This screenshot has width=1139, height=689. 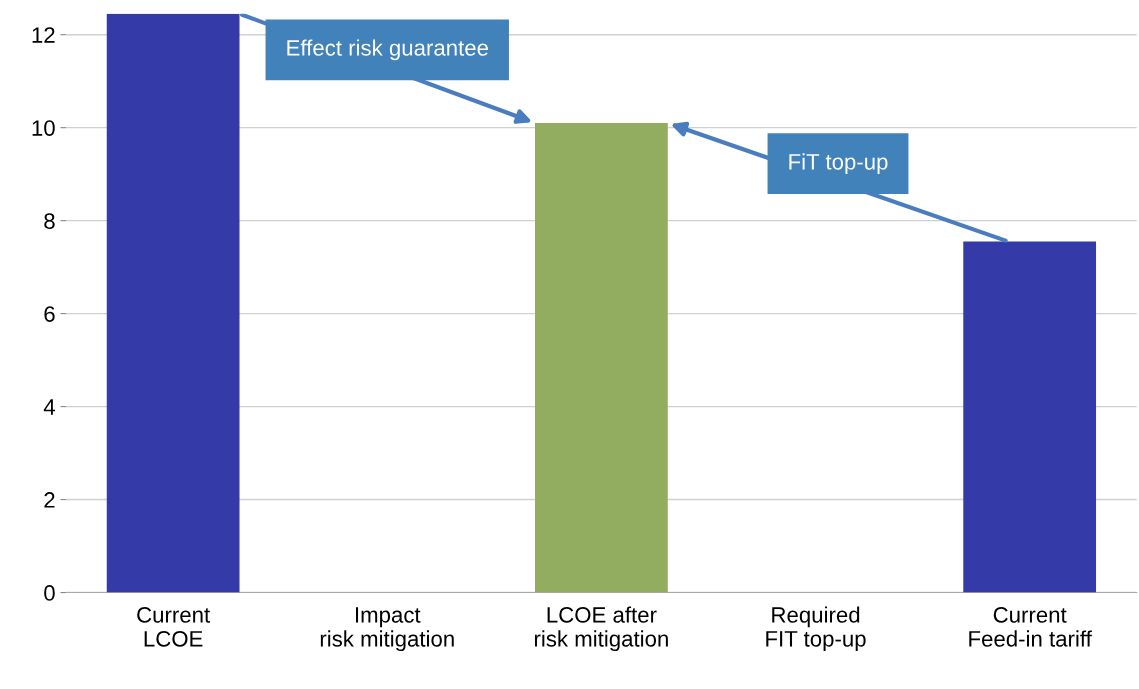 What do you see at coordinates (49, 221) in the screenshot?
I see `y-tick-label: 8` at bounding box center [49, 221].